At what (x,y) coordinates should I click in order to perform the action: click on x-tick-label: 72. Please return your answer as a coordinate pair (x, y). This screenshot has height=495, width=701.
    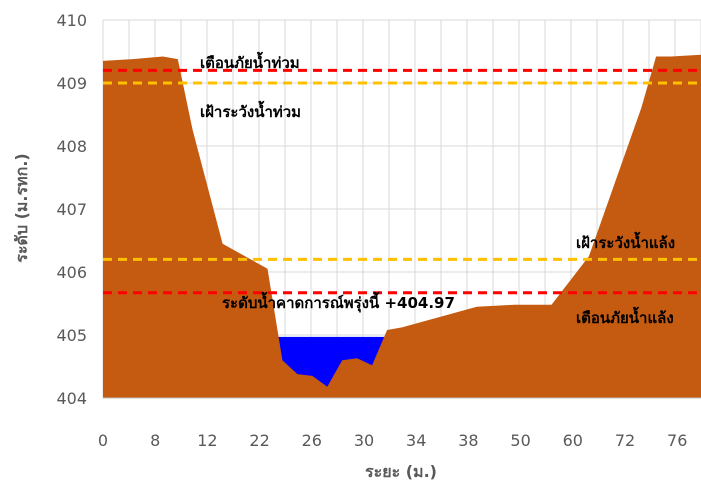
    Looking at the image, I should click on (625, 440).